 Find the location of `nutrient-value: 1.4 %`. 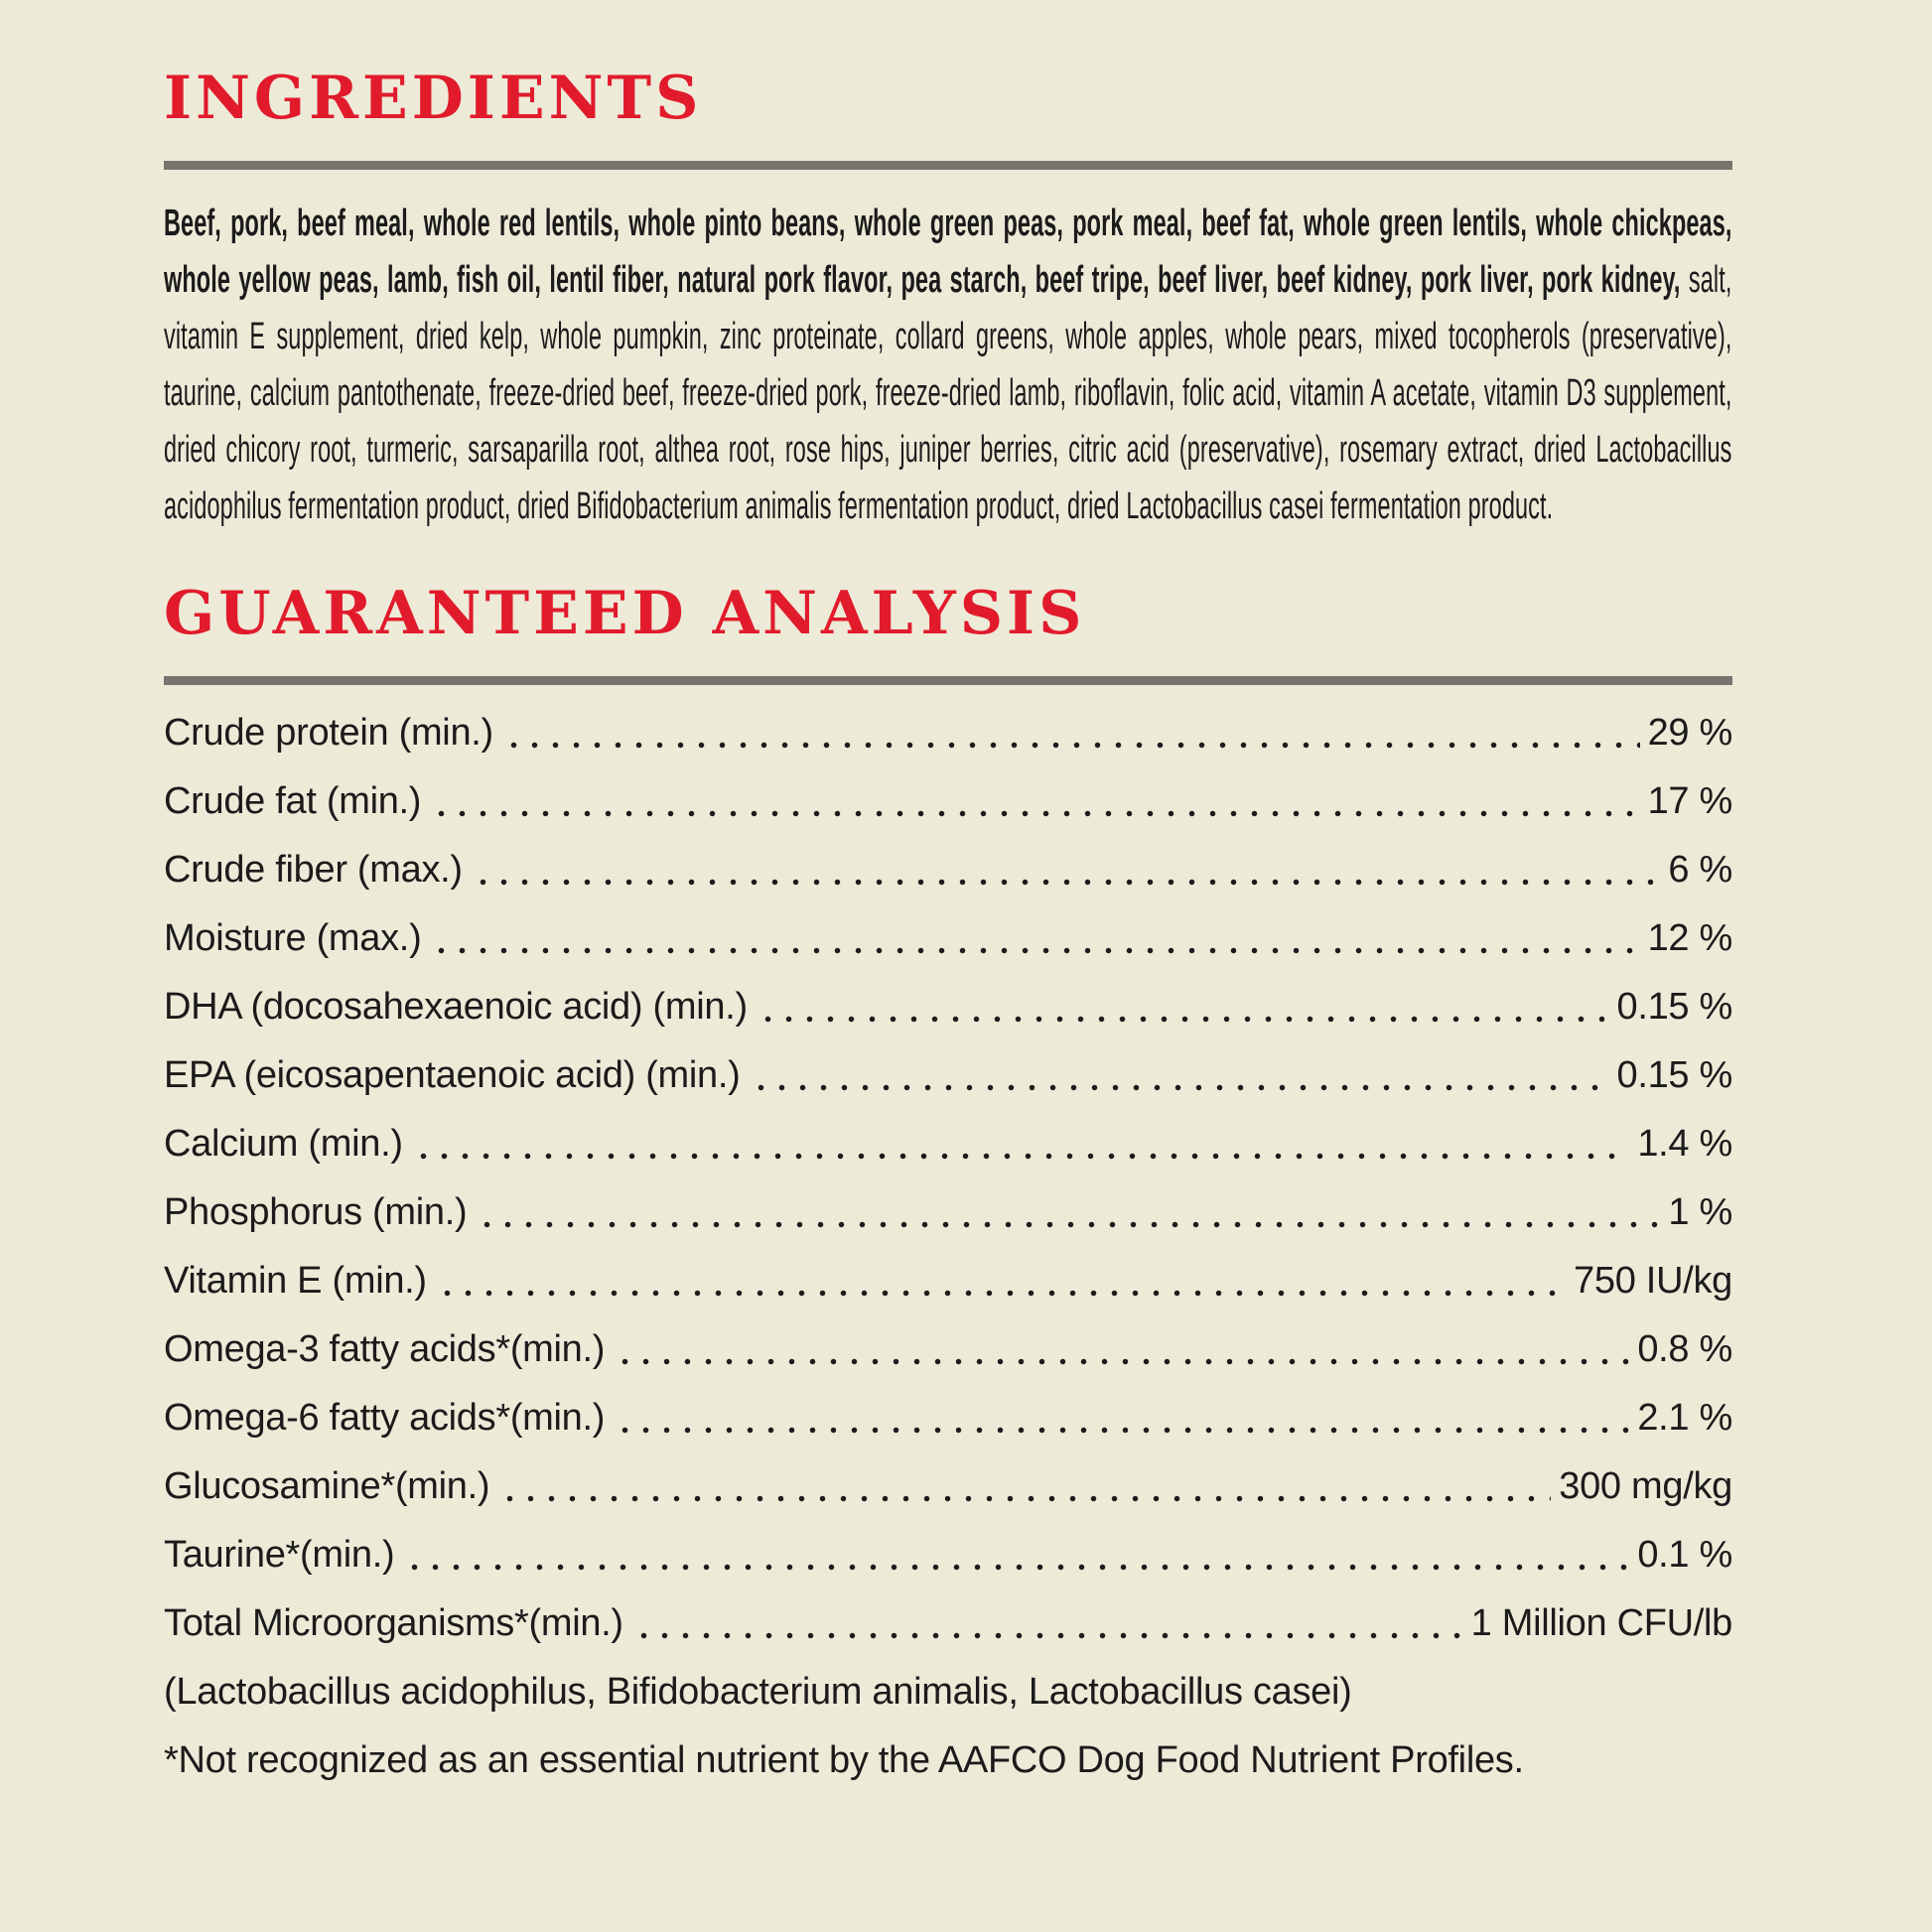

nutrient-value: 1.4 % is located at coordinates (1685, 1144).